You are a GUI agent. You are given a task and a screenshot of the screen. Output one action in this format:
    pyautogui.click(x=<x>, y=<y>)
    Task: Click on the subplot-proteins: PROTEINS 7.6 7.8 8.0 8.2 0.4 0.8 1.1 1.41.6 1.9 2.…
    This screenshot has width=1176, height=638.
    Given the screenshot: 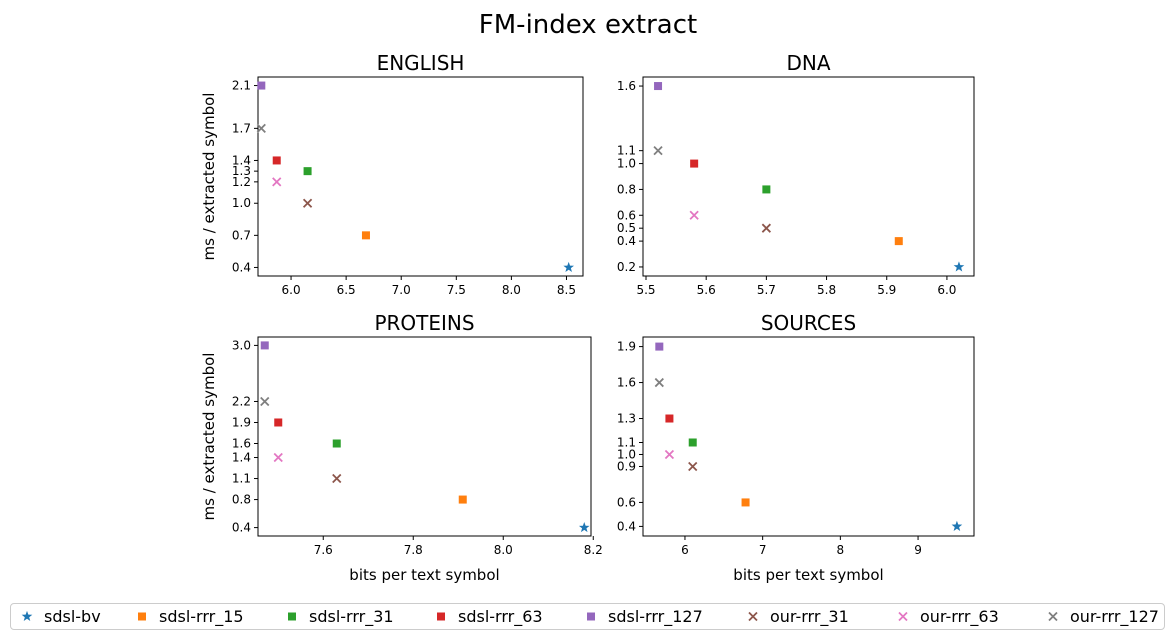 What is the action you would take?
    pyautogui.click(x=401, y=447)
    